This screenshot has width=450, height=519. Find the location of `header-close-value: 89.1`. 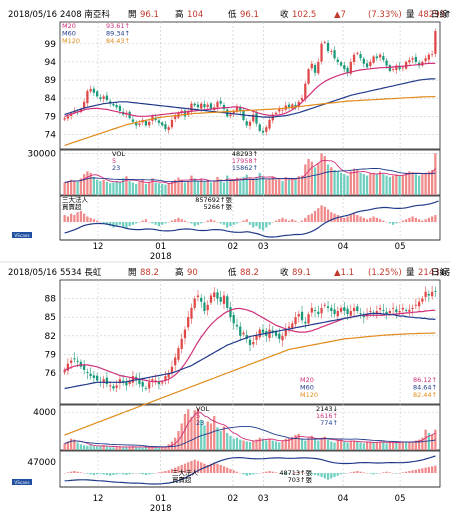

header-close-value: 89.1 is located at coordinates (301, 273).